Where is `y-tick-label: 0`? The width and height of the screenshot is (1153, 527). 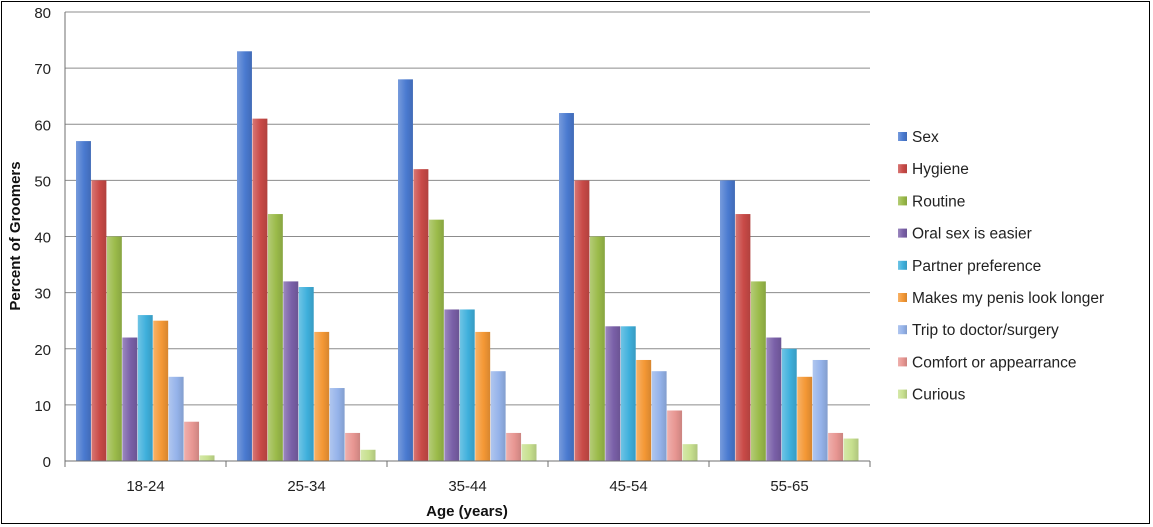
y-tick-label: 0 is located at coordinates (47, 462).